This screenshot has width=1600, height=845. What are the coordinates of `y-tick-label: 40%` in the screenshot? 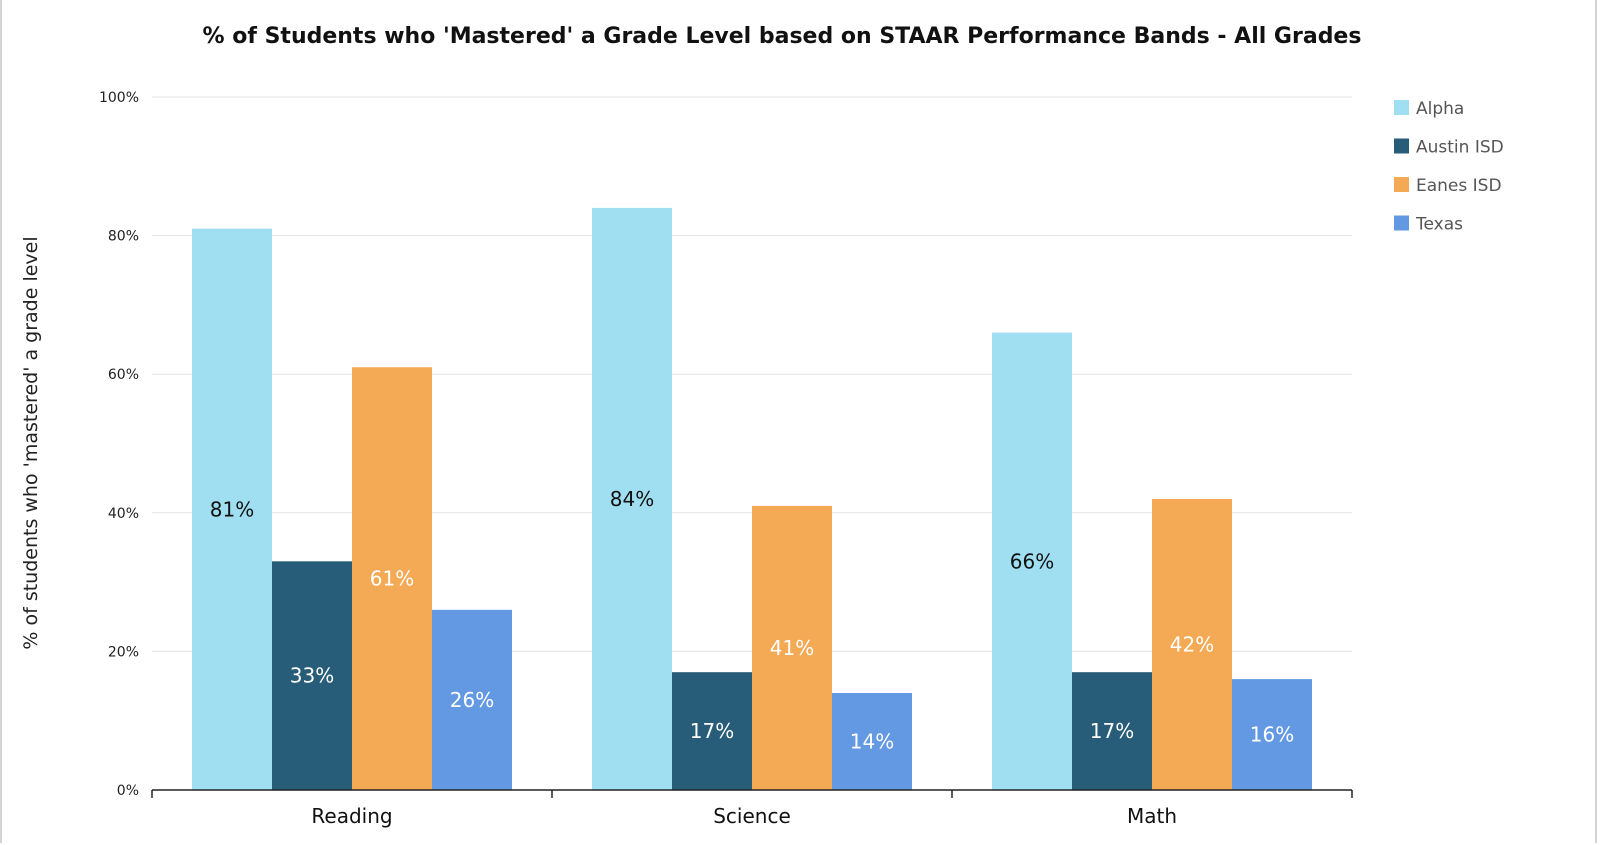 It's located at (123, 514).